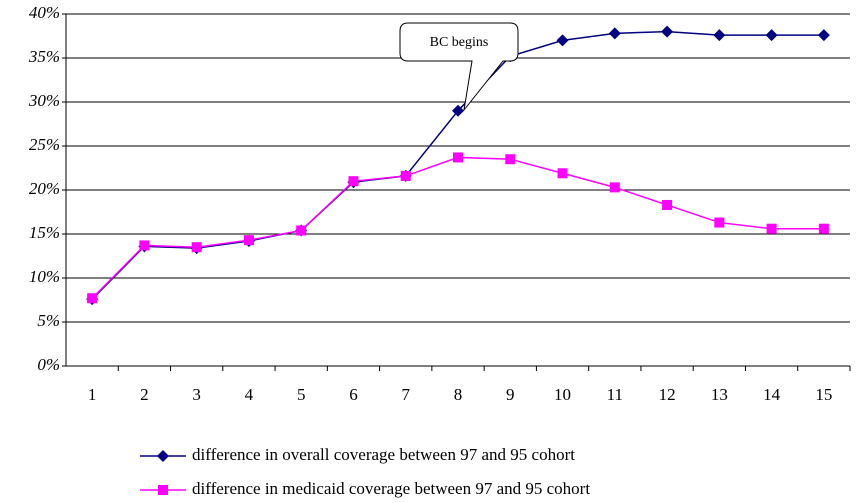 The height and width of the screenshot is (503, 858). I want to click on y-tick-label: 20%, so click(44, 188).